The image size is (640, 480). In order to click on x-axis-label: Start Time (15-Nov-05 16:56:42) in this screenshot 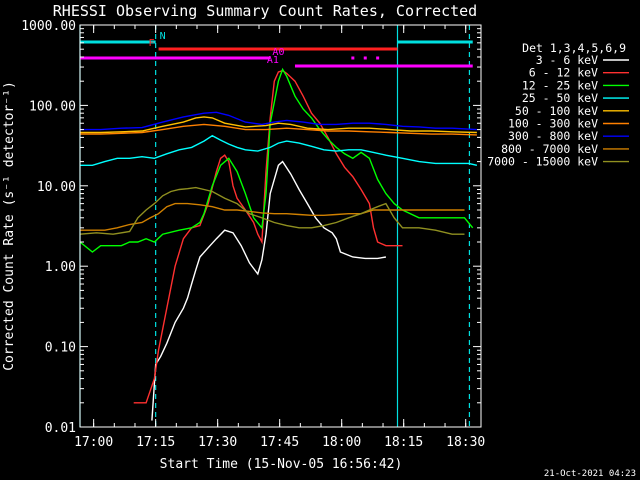, I will do `click(281, 464)`.